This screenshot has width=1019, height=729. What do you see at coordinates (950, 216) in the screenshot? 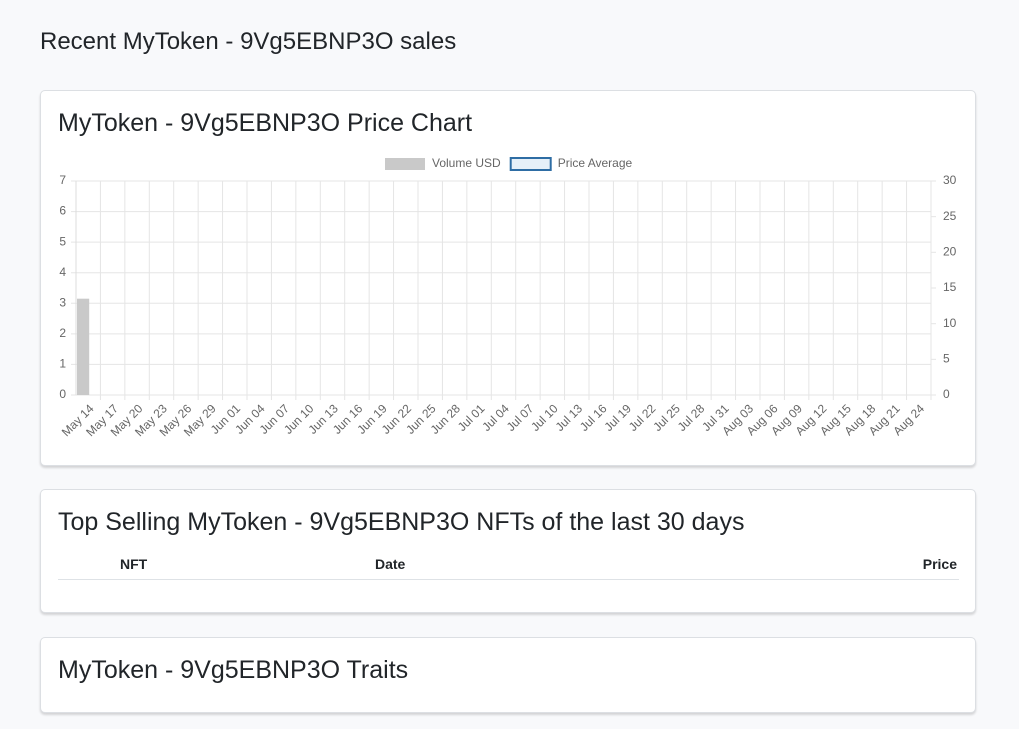
I see `y2-tick-label: 25` at bounding box center [950, 216].